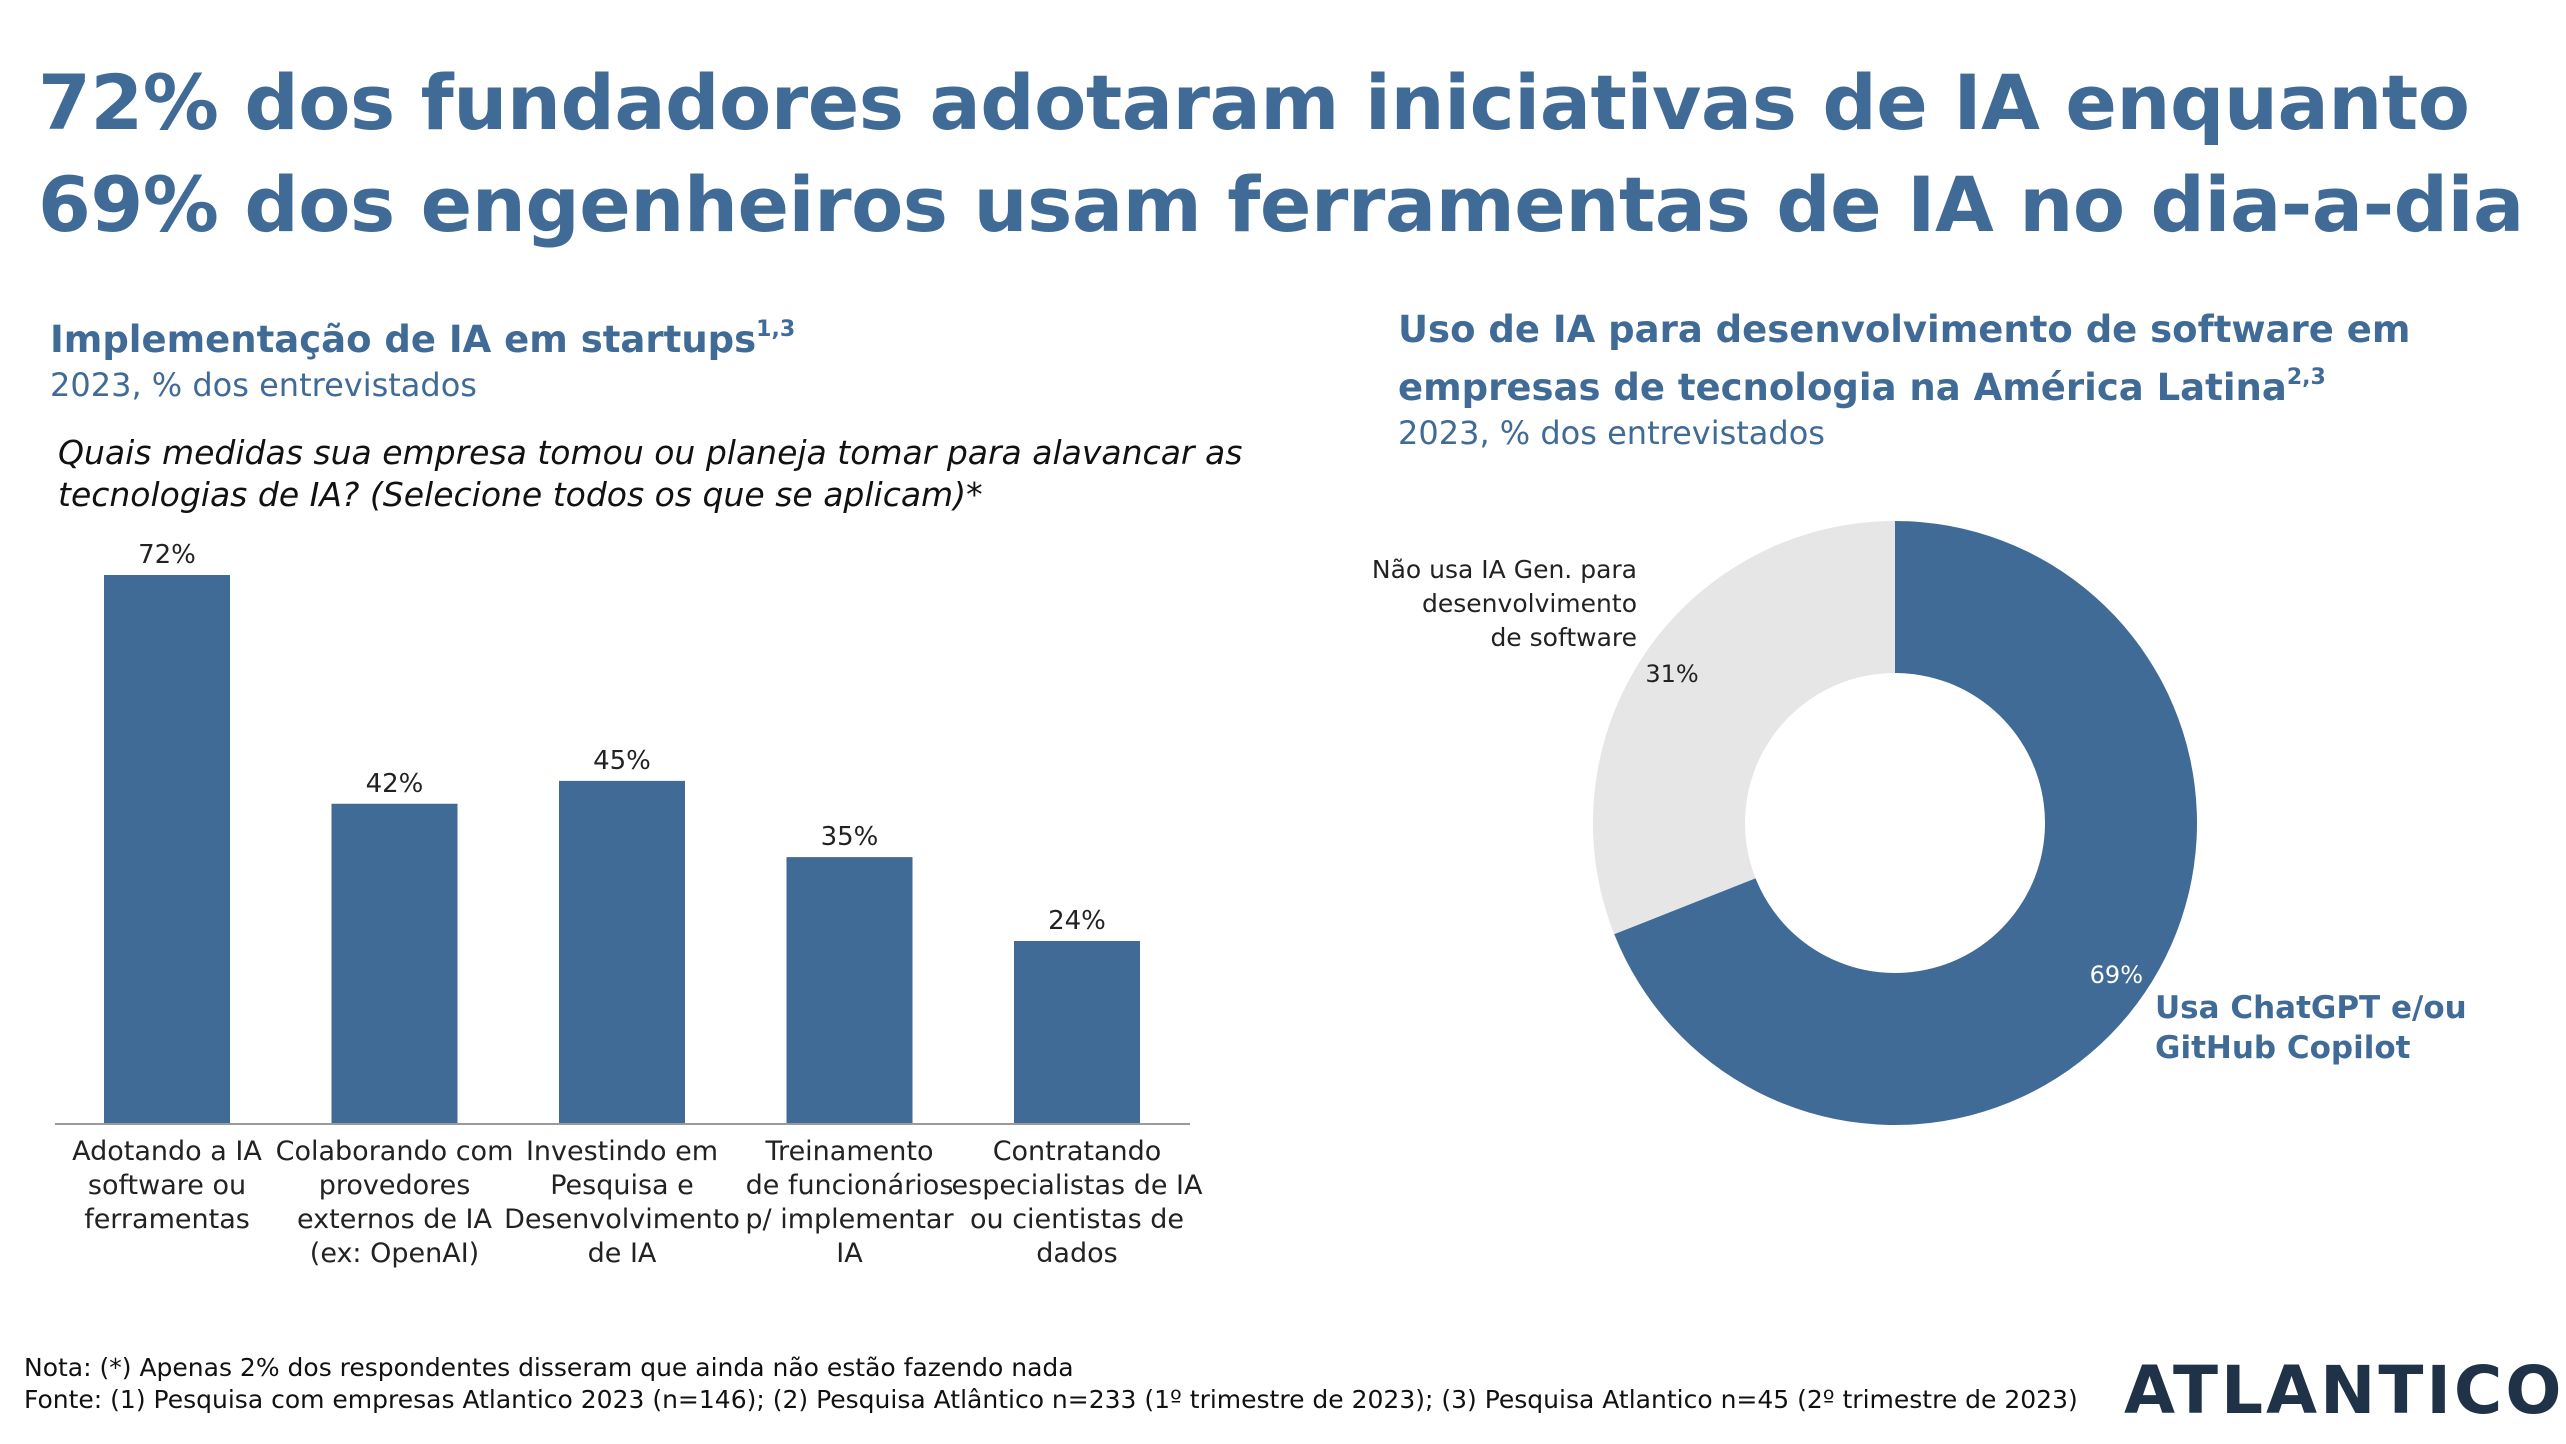 This screenshot has width=2566, height=1444. What do you see at coordinates (776, 329) in the screenshot?
I see `bar-chart-title-footnote: 1,3` at bounding box center [776, 329].